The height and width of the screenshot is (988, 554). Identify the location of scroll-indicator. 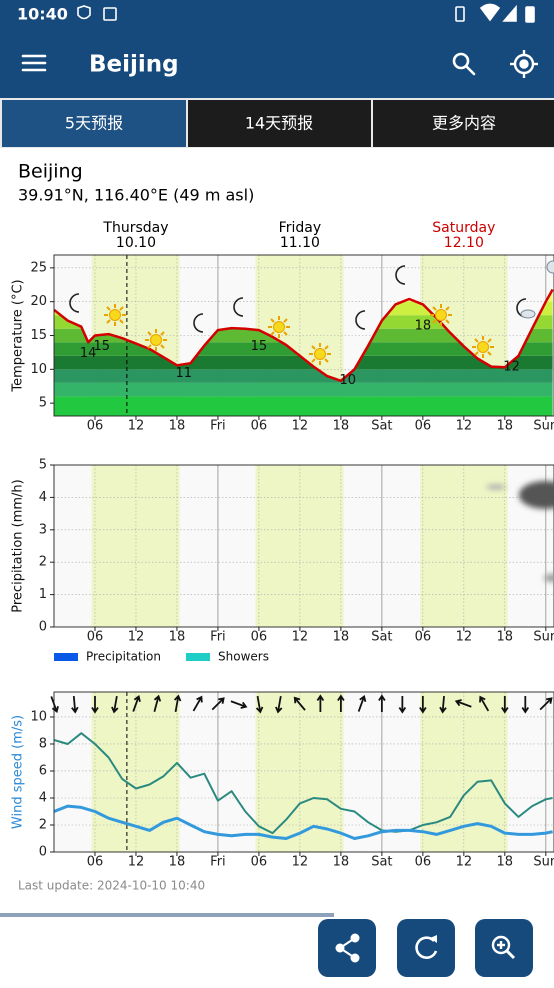
(167, 915).